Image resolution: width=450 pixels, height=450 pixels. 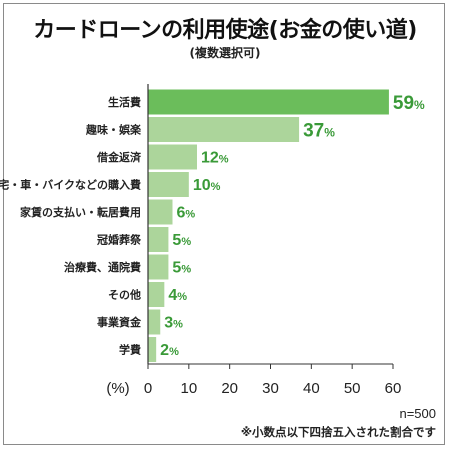 What do you see at coordinates (188, 388) in the screenshot?
I see `x-tick-label: 10` at bounding box center [188, 388].